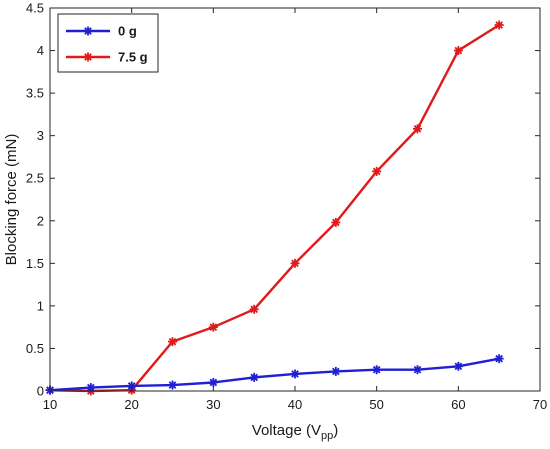  I want to click on y-tick-label-4: 2, so click(40, 220).